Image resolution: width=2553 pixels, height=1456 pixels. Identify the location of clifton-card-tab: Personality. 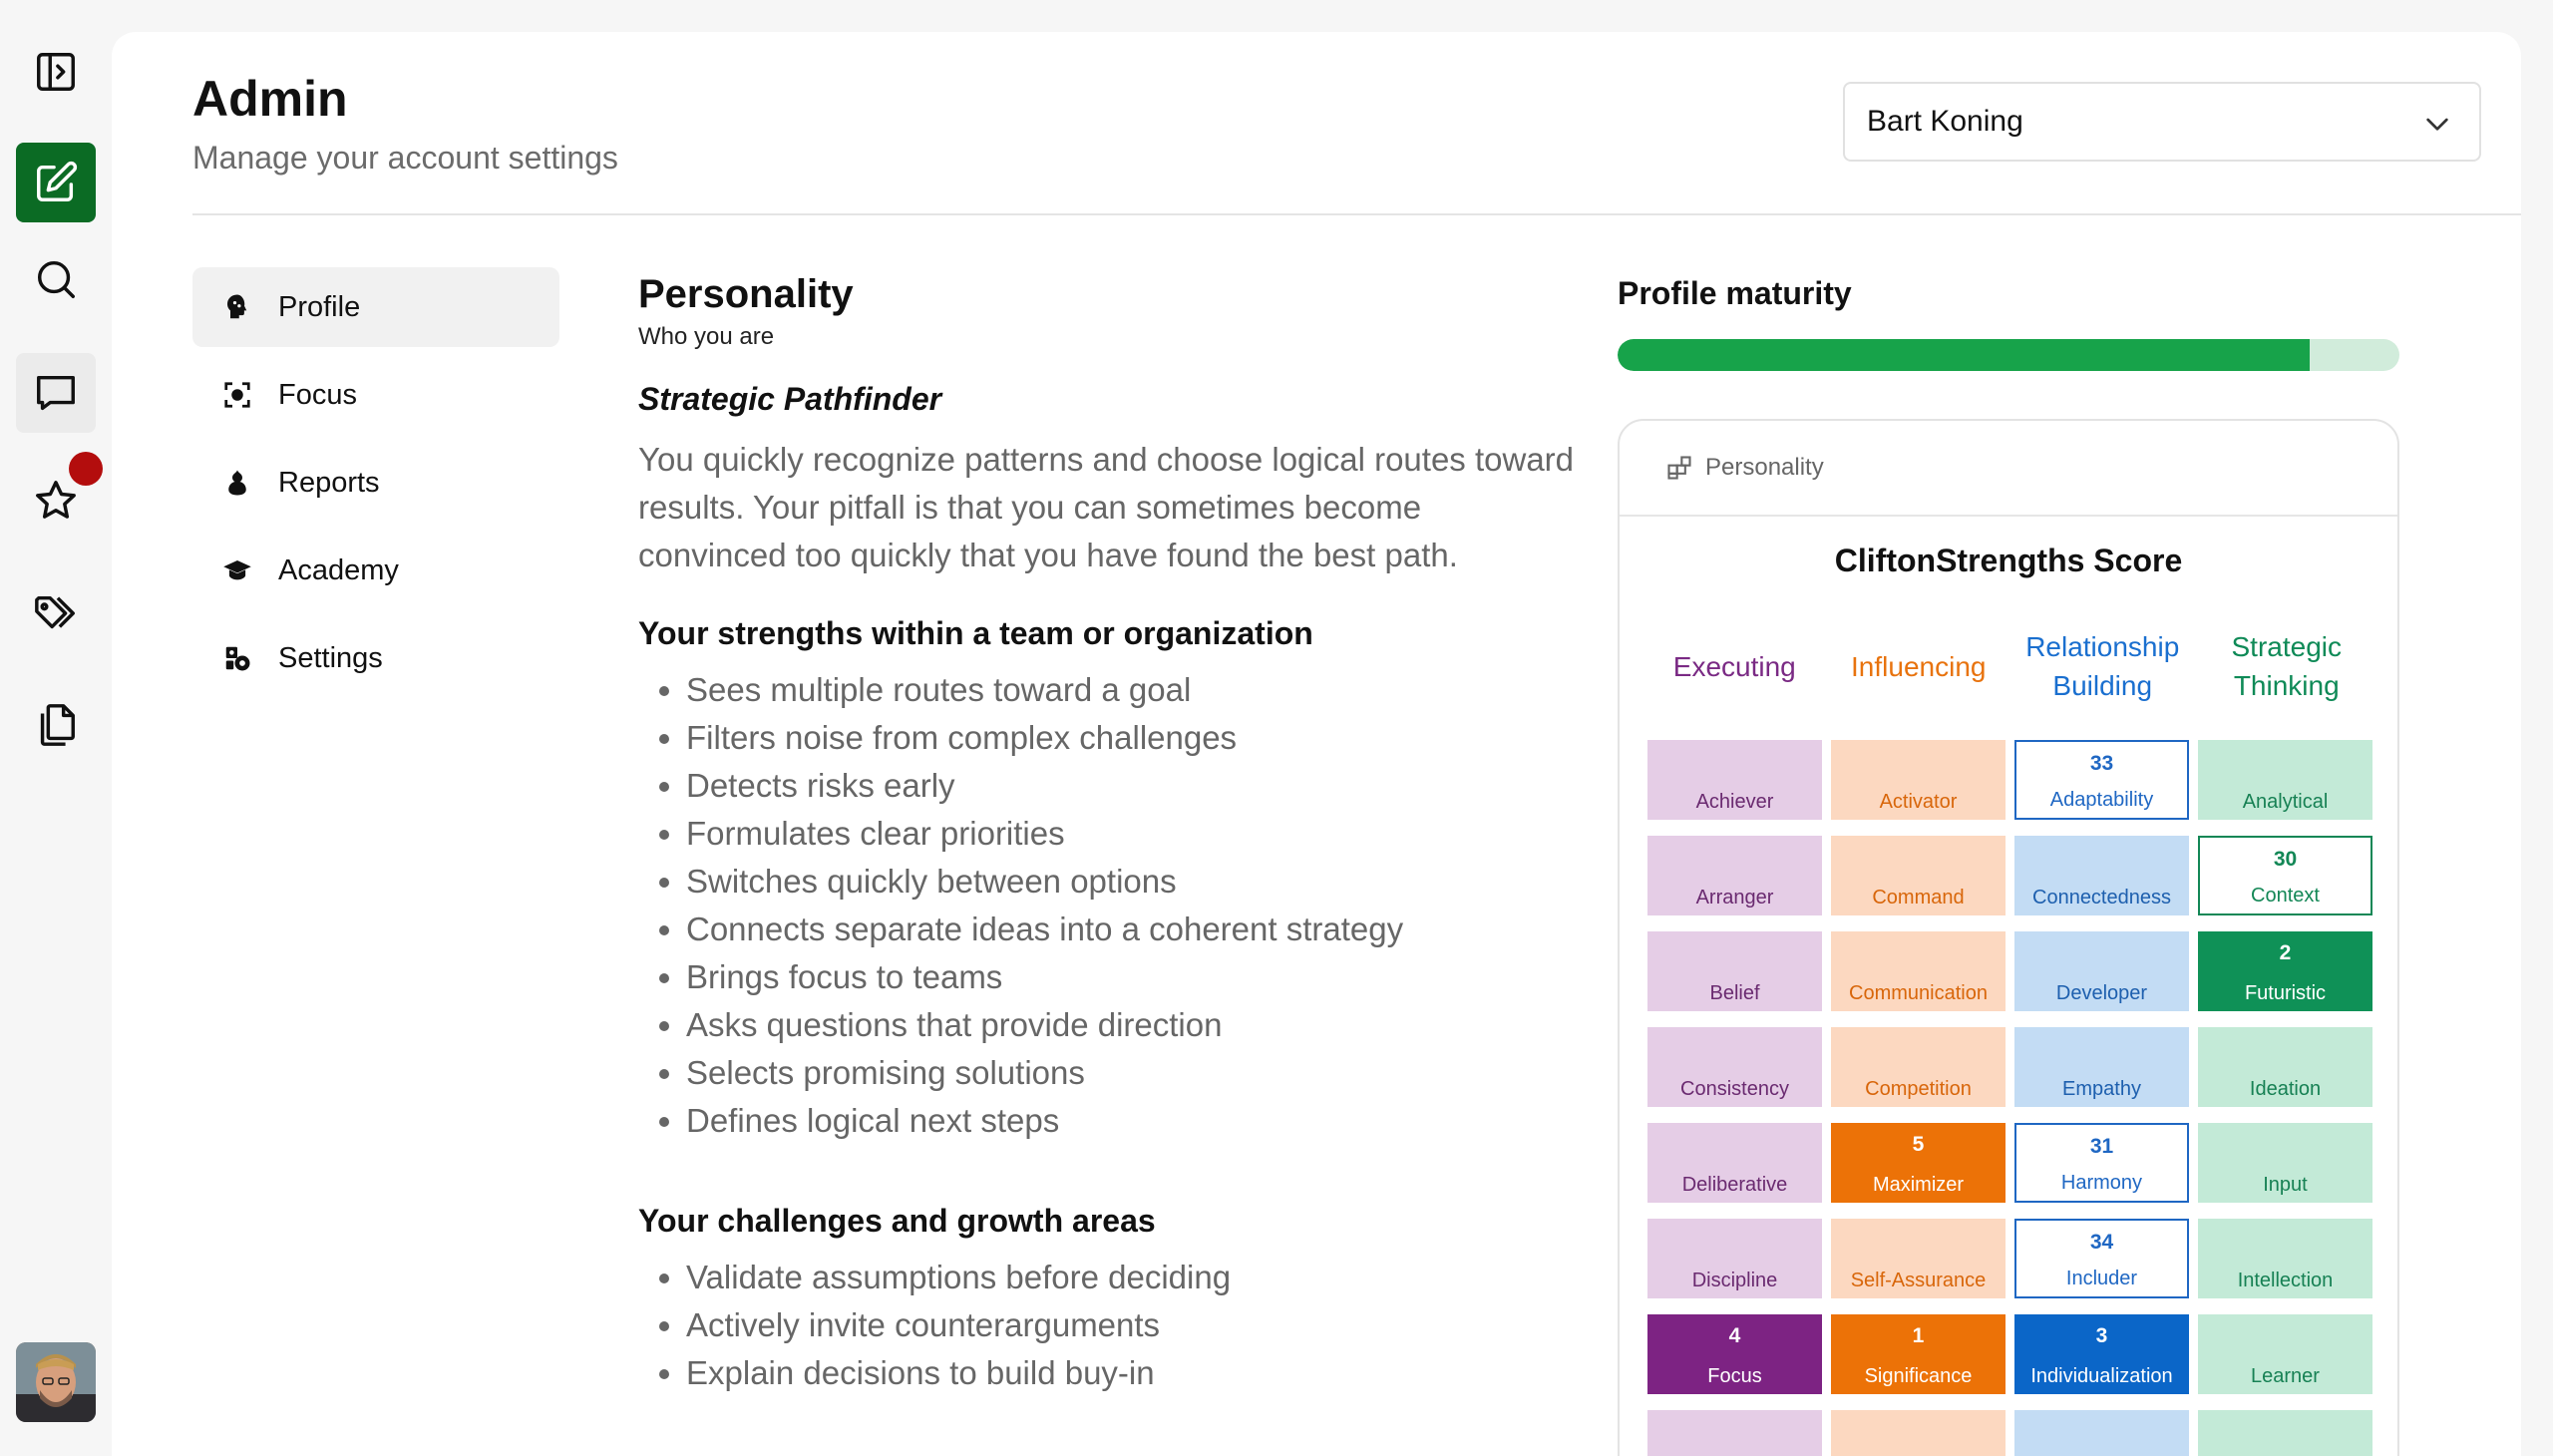
(2009, 469).